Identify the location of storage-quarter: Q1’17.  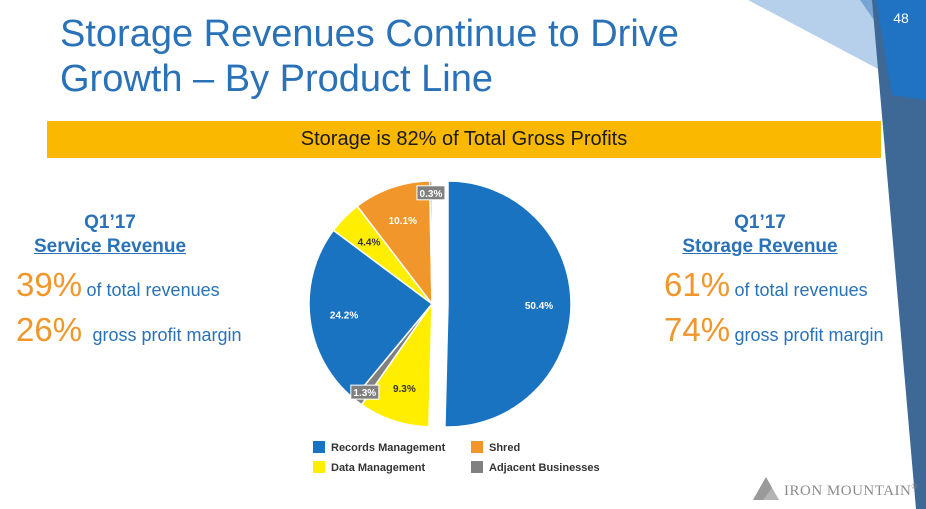
(760, 222).